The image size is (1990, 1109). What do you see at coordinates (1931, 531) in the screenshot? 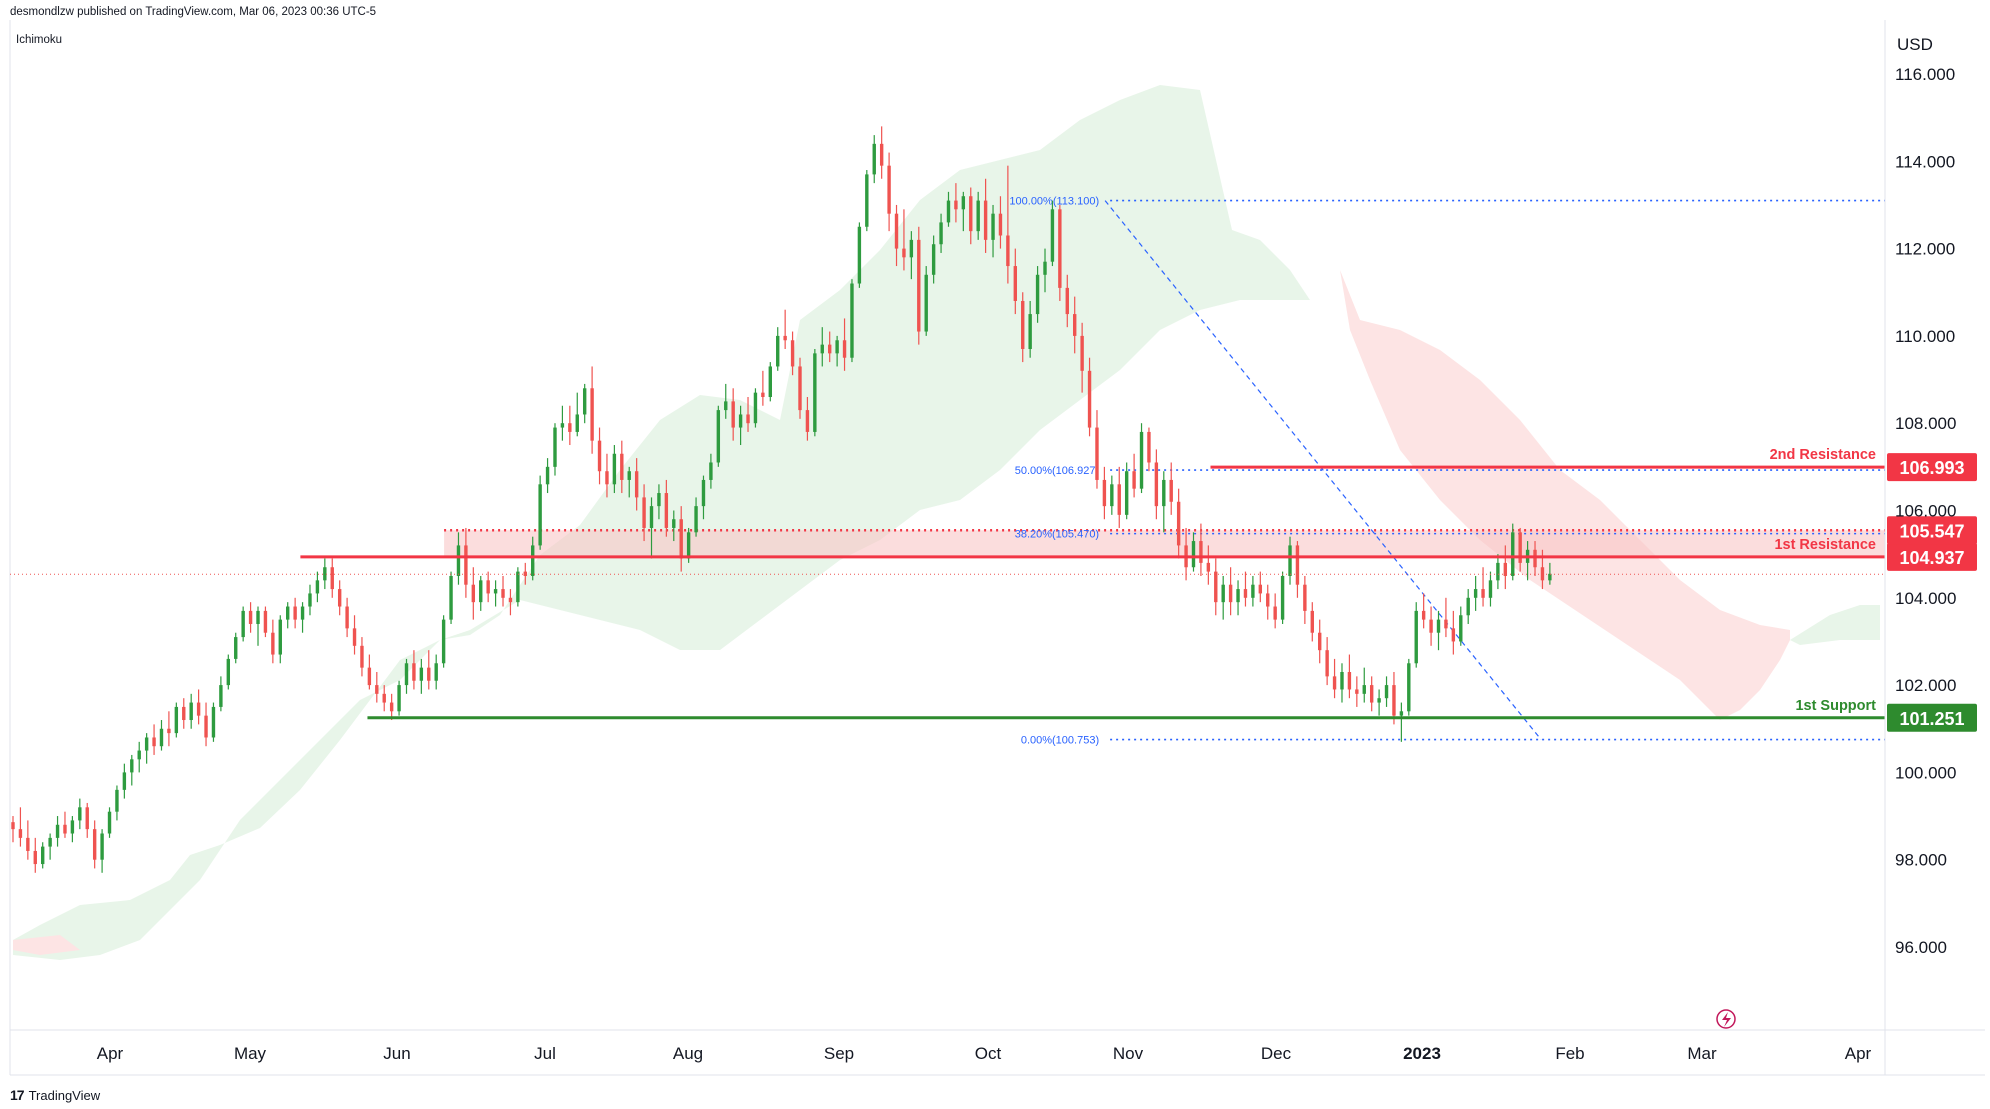
I see `zone-price-text: 105.547` at bounding box center [1931, 531].